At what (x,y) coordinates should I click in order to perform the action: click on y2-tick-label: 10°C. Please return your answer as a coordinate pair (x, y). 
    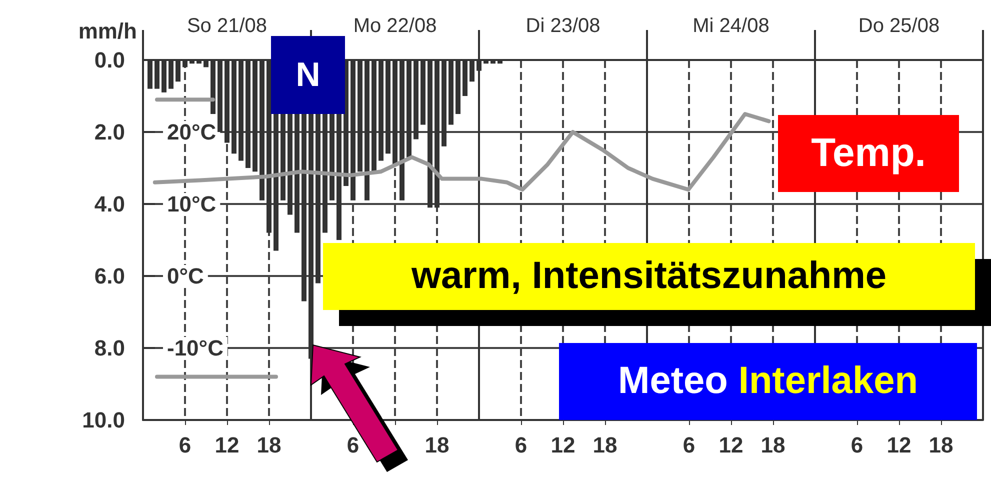
    Looking at the image, I should click on (191, 204).